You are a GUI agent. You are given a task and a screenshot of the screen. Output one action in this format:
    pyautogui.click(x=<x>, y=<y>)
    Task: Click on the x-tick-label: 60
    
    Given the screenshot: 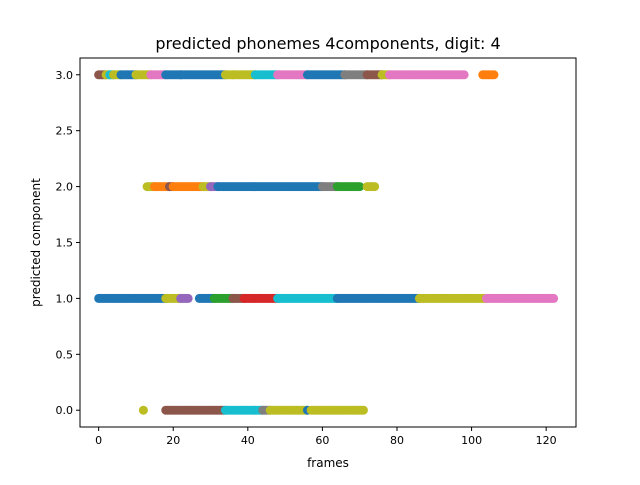 What is the action you would take?
    pyautogui.click(x=322, y=440)
    